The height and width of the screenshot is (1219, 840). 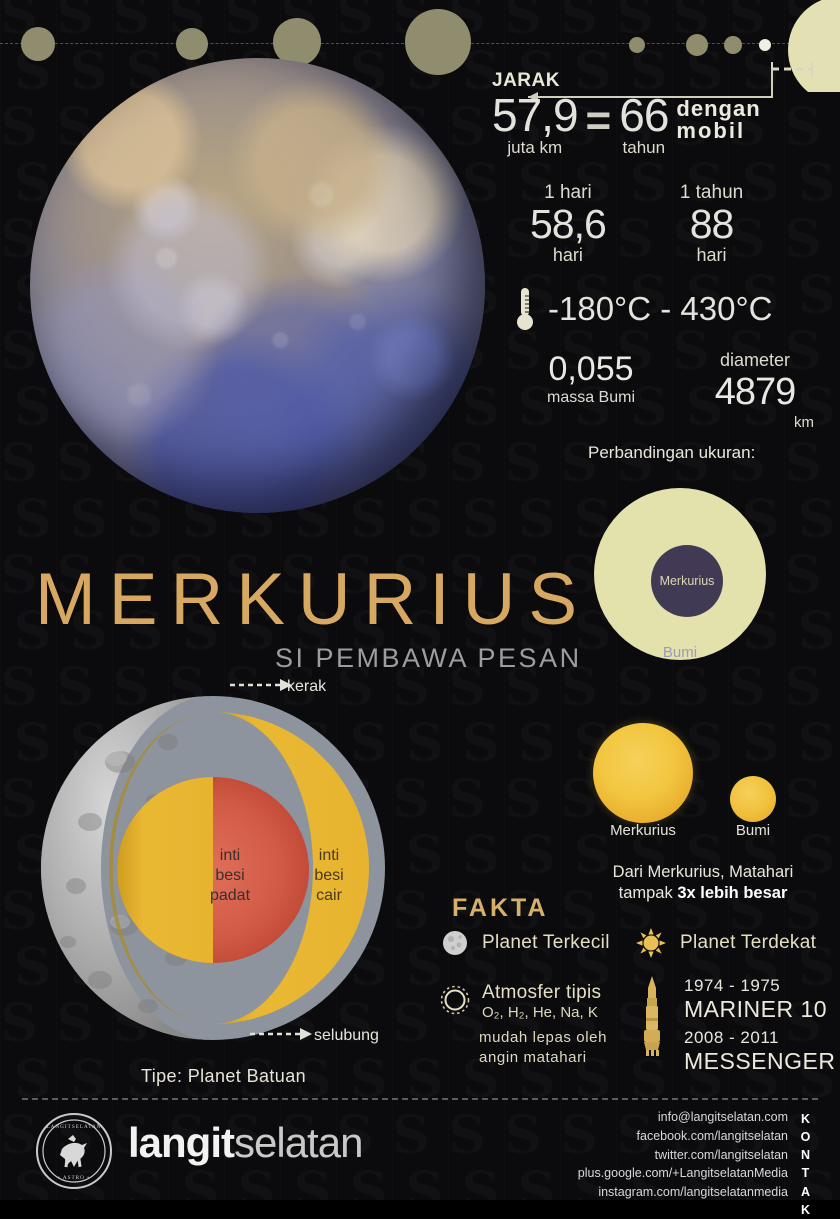 I want to click on mission-2-name: MESSENGER, so click(x=760, y=1061).